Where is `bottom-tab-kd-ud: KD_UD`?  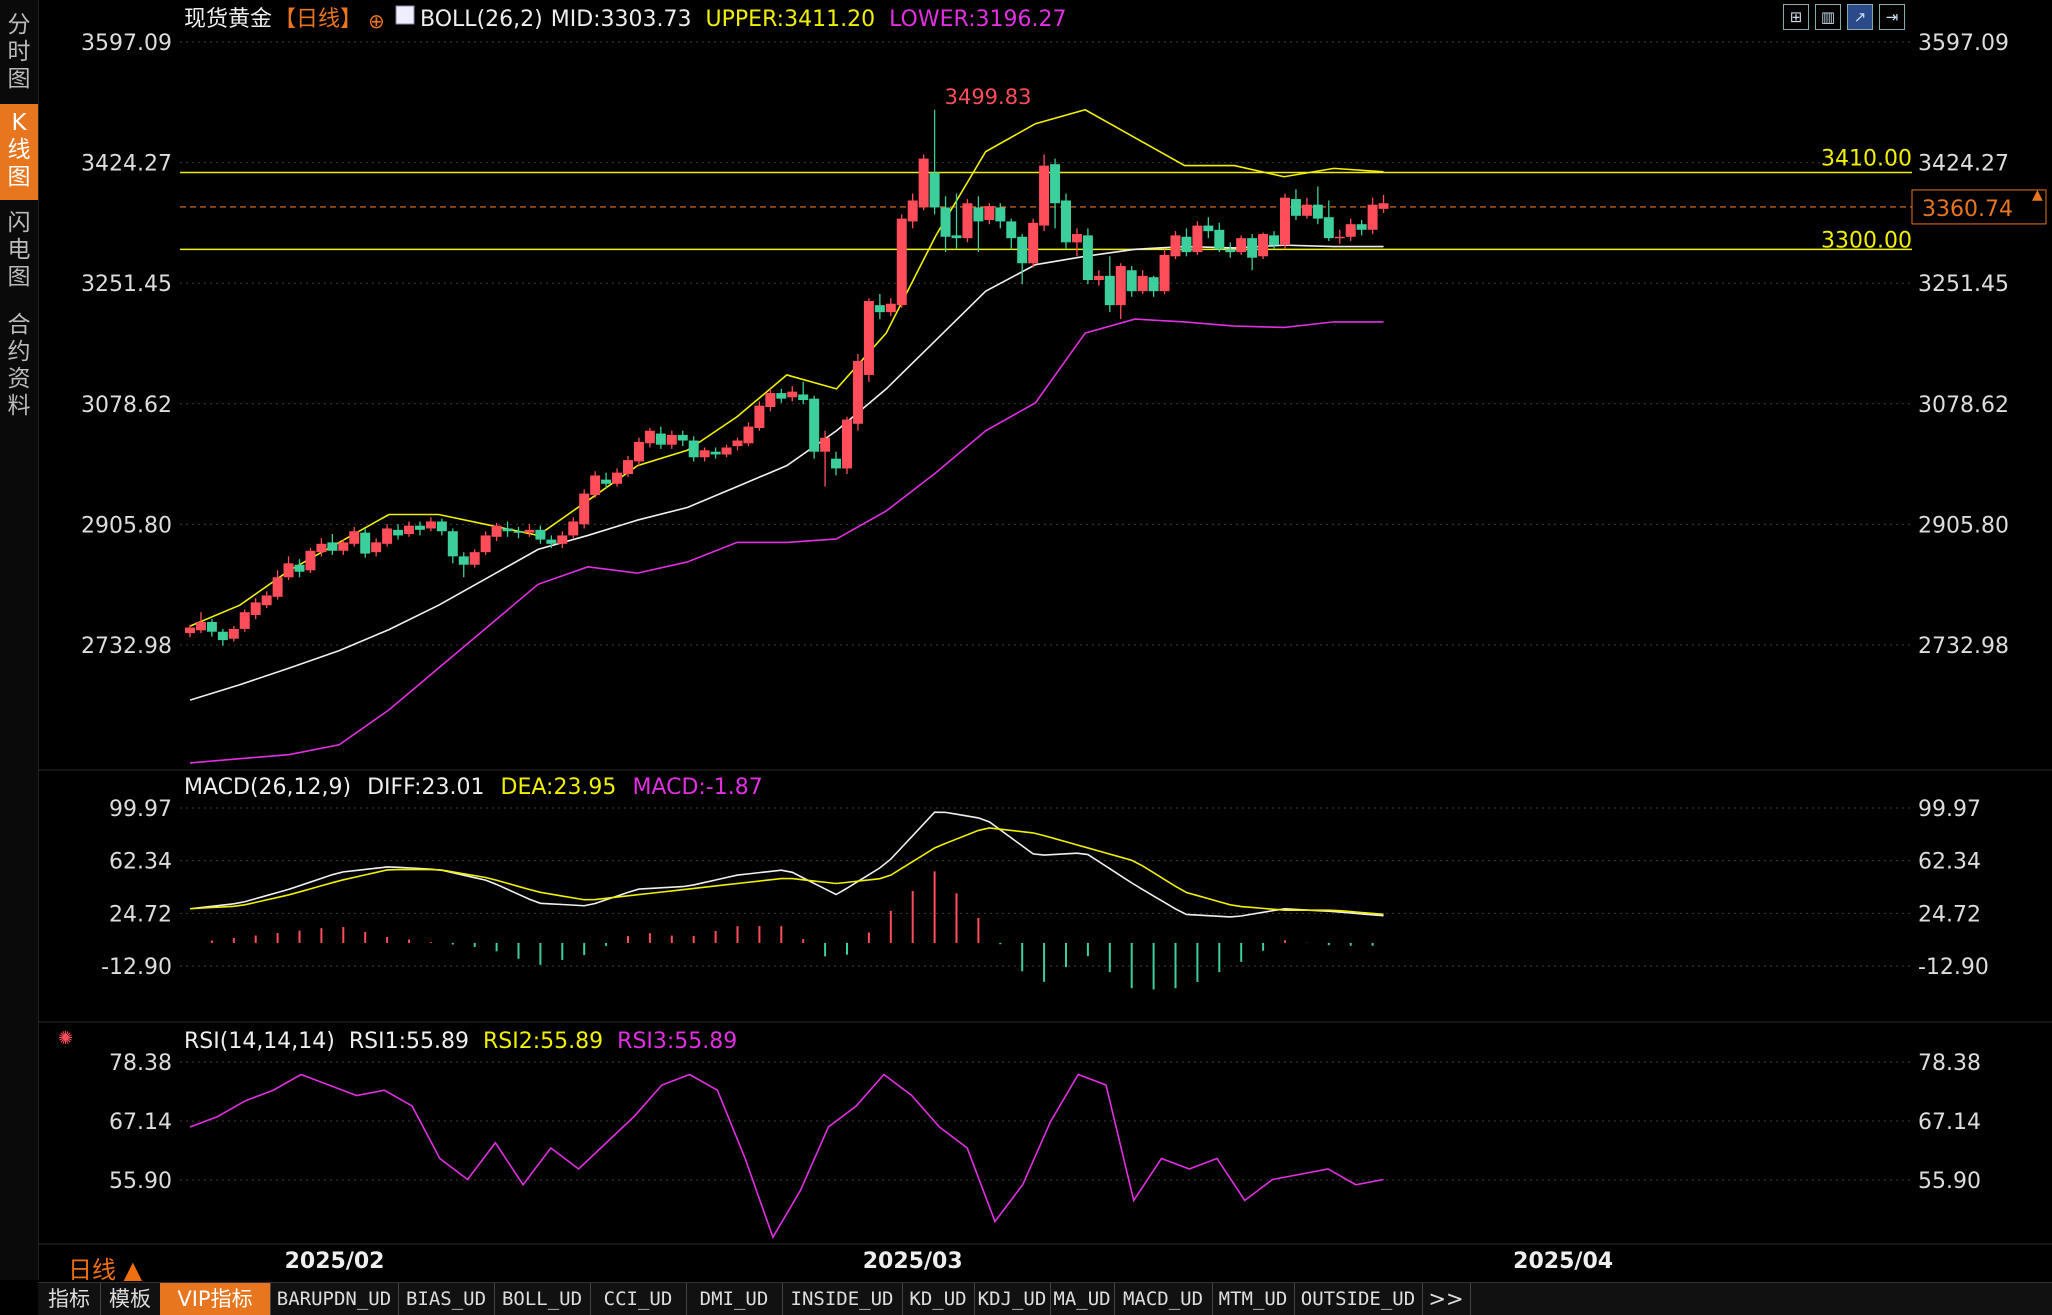 bottom-tab-kd-ud: KD_UD is located at coordinates (938, 1299).